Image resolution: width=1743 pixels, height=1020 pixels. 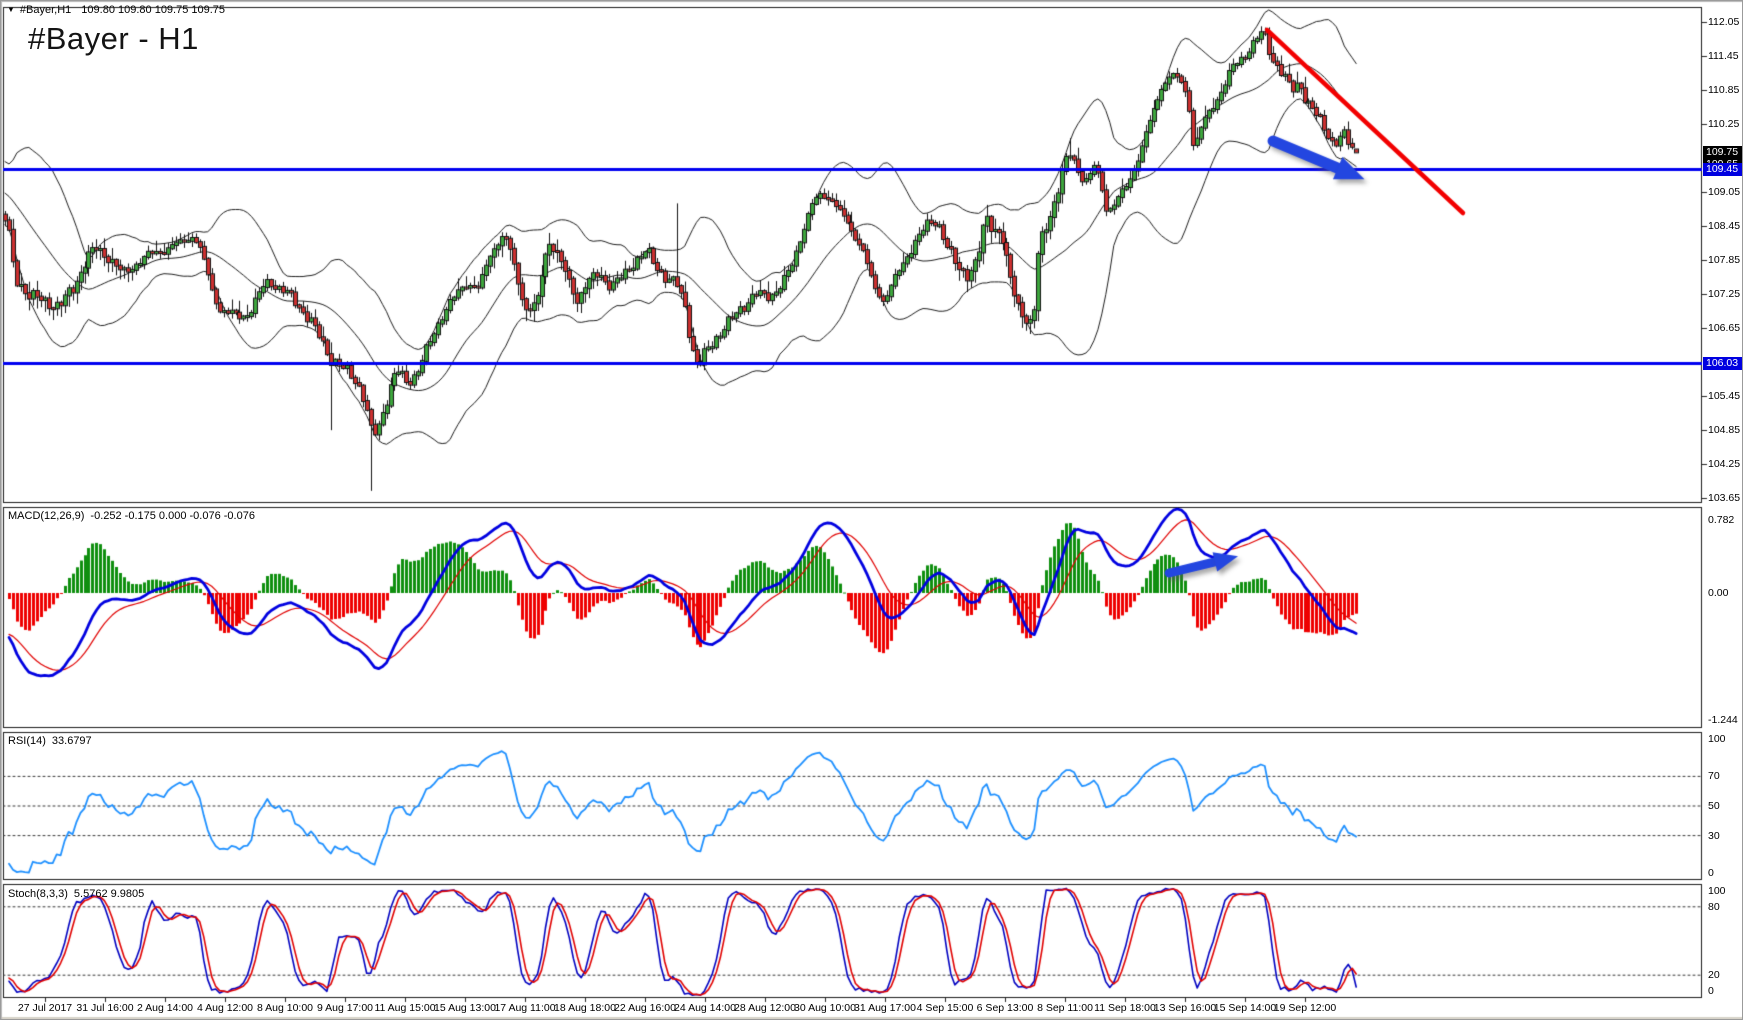 What do you see at coordinates (1722, 152) in the screenshot?
I see `bid-price-box: 109.75` at bounding box center [1722, 152].